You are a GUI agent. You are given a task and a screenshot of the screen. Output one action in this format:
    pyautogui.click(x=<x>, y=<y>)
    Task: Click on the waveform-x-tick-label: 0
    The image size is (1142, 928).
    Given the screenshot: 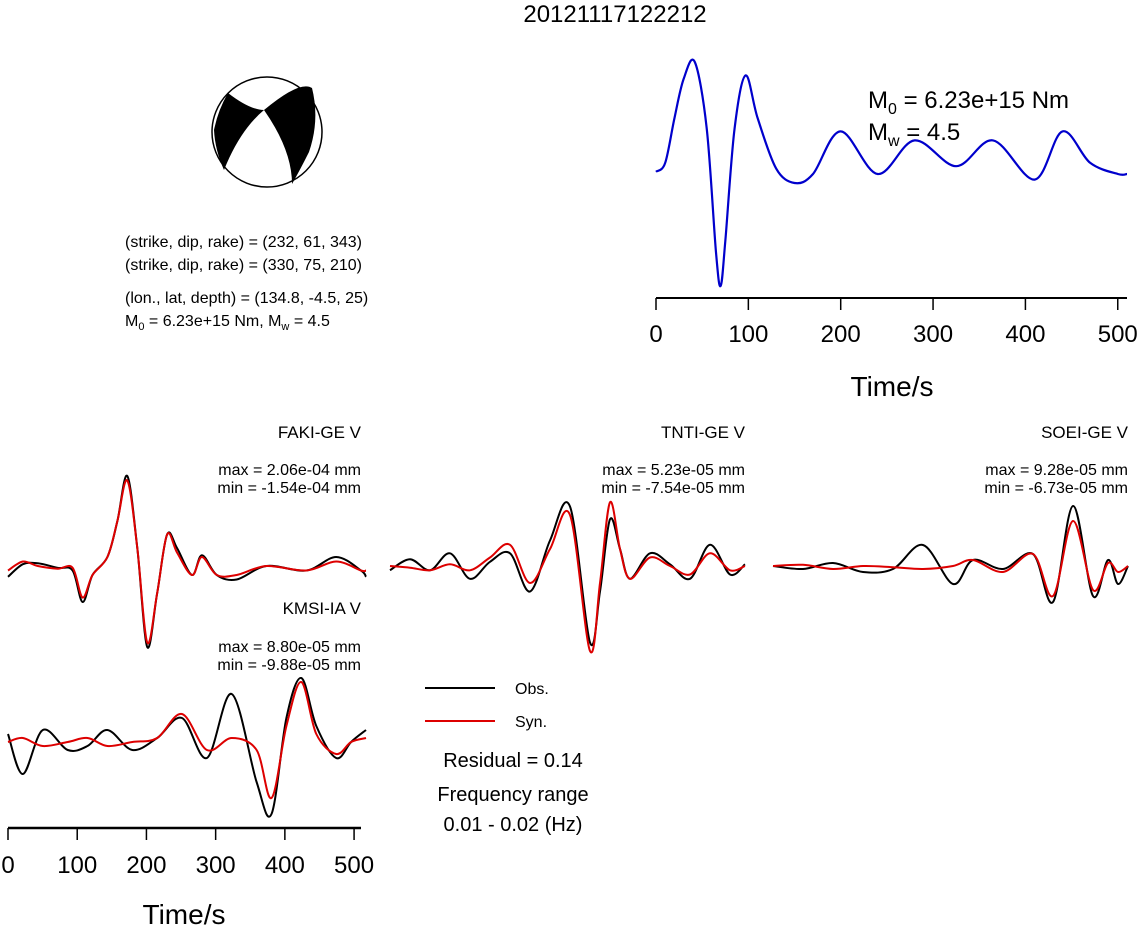 What is the action you would take?
    pyautogui.click(x=7, y=865)
    